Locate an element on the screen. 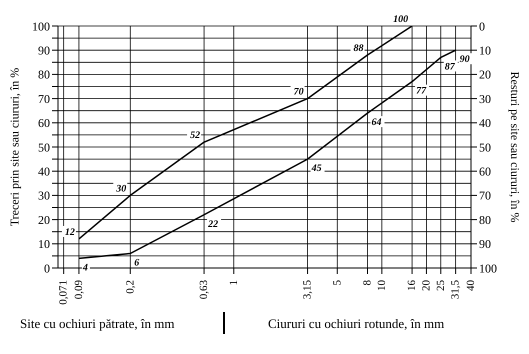  y-tick-label: 80 is located at coordinates (44, 75).